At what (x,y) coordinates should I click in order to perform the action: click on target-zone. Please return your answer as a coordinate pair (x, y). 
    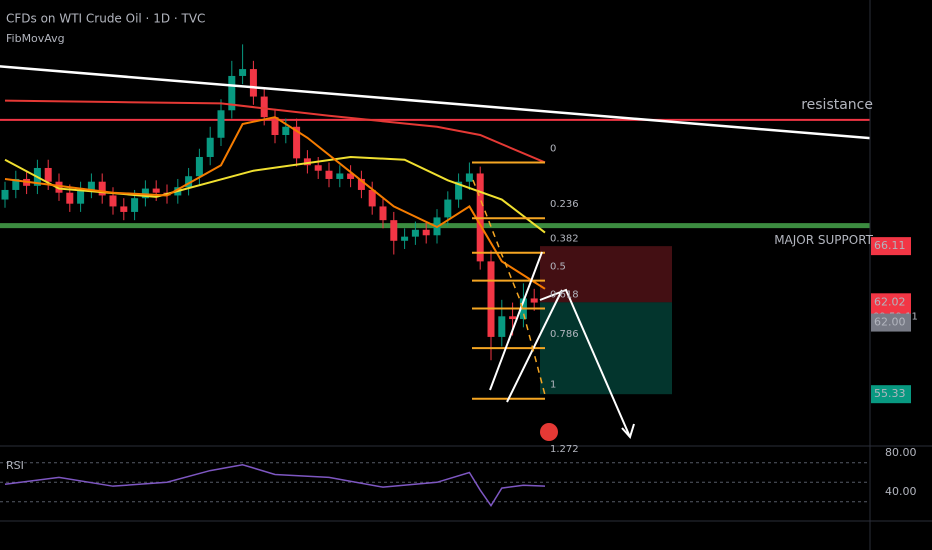
    Looking at the image, I should click on (606, 348).